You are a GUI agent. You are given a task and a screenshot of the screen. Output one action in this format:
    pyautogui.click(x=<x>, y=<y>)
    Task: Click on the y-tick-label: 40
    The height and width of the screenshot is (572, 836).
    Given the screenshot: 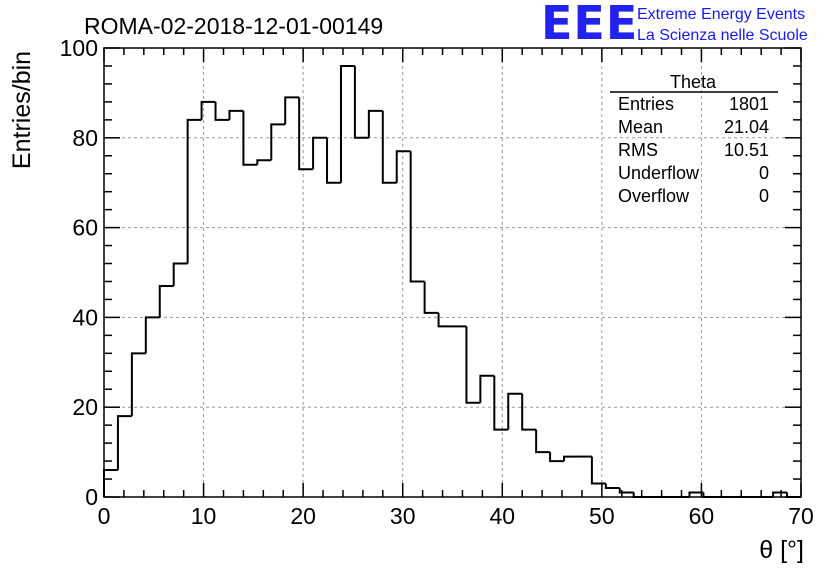 What is the action you would take?
    pyautogui.click(x=85, y=317)
    